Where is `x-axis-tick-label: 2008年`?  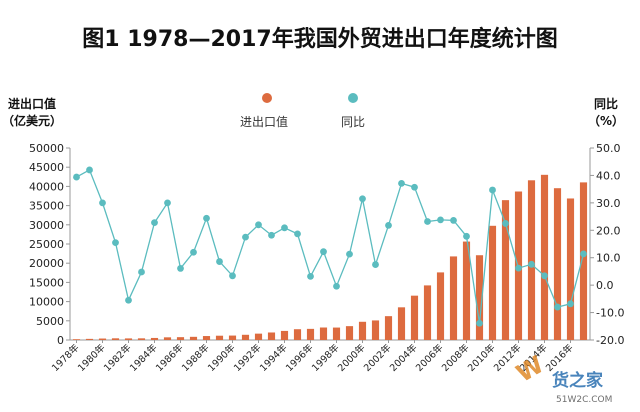 x-axis-tick-label: 2008年 is located at coordinates (455, 357).